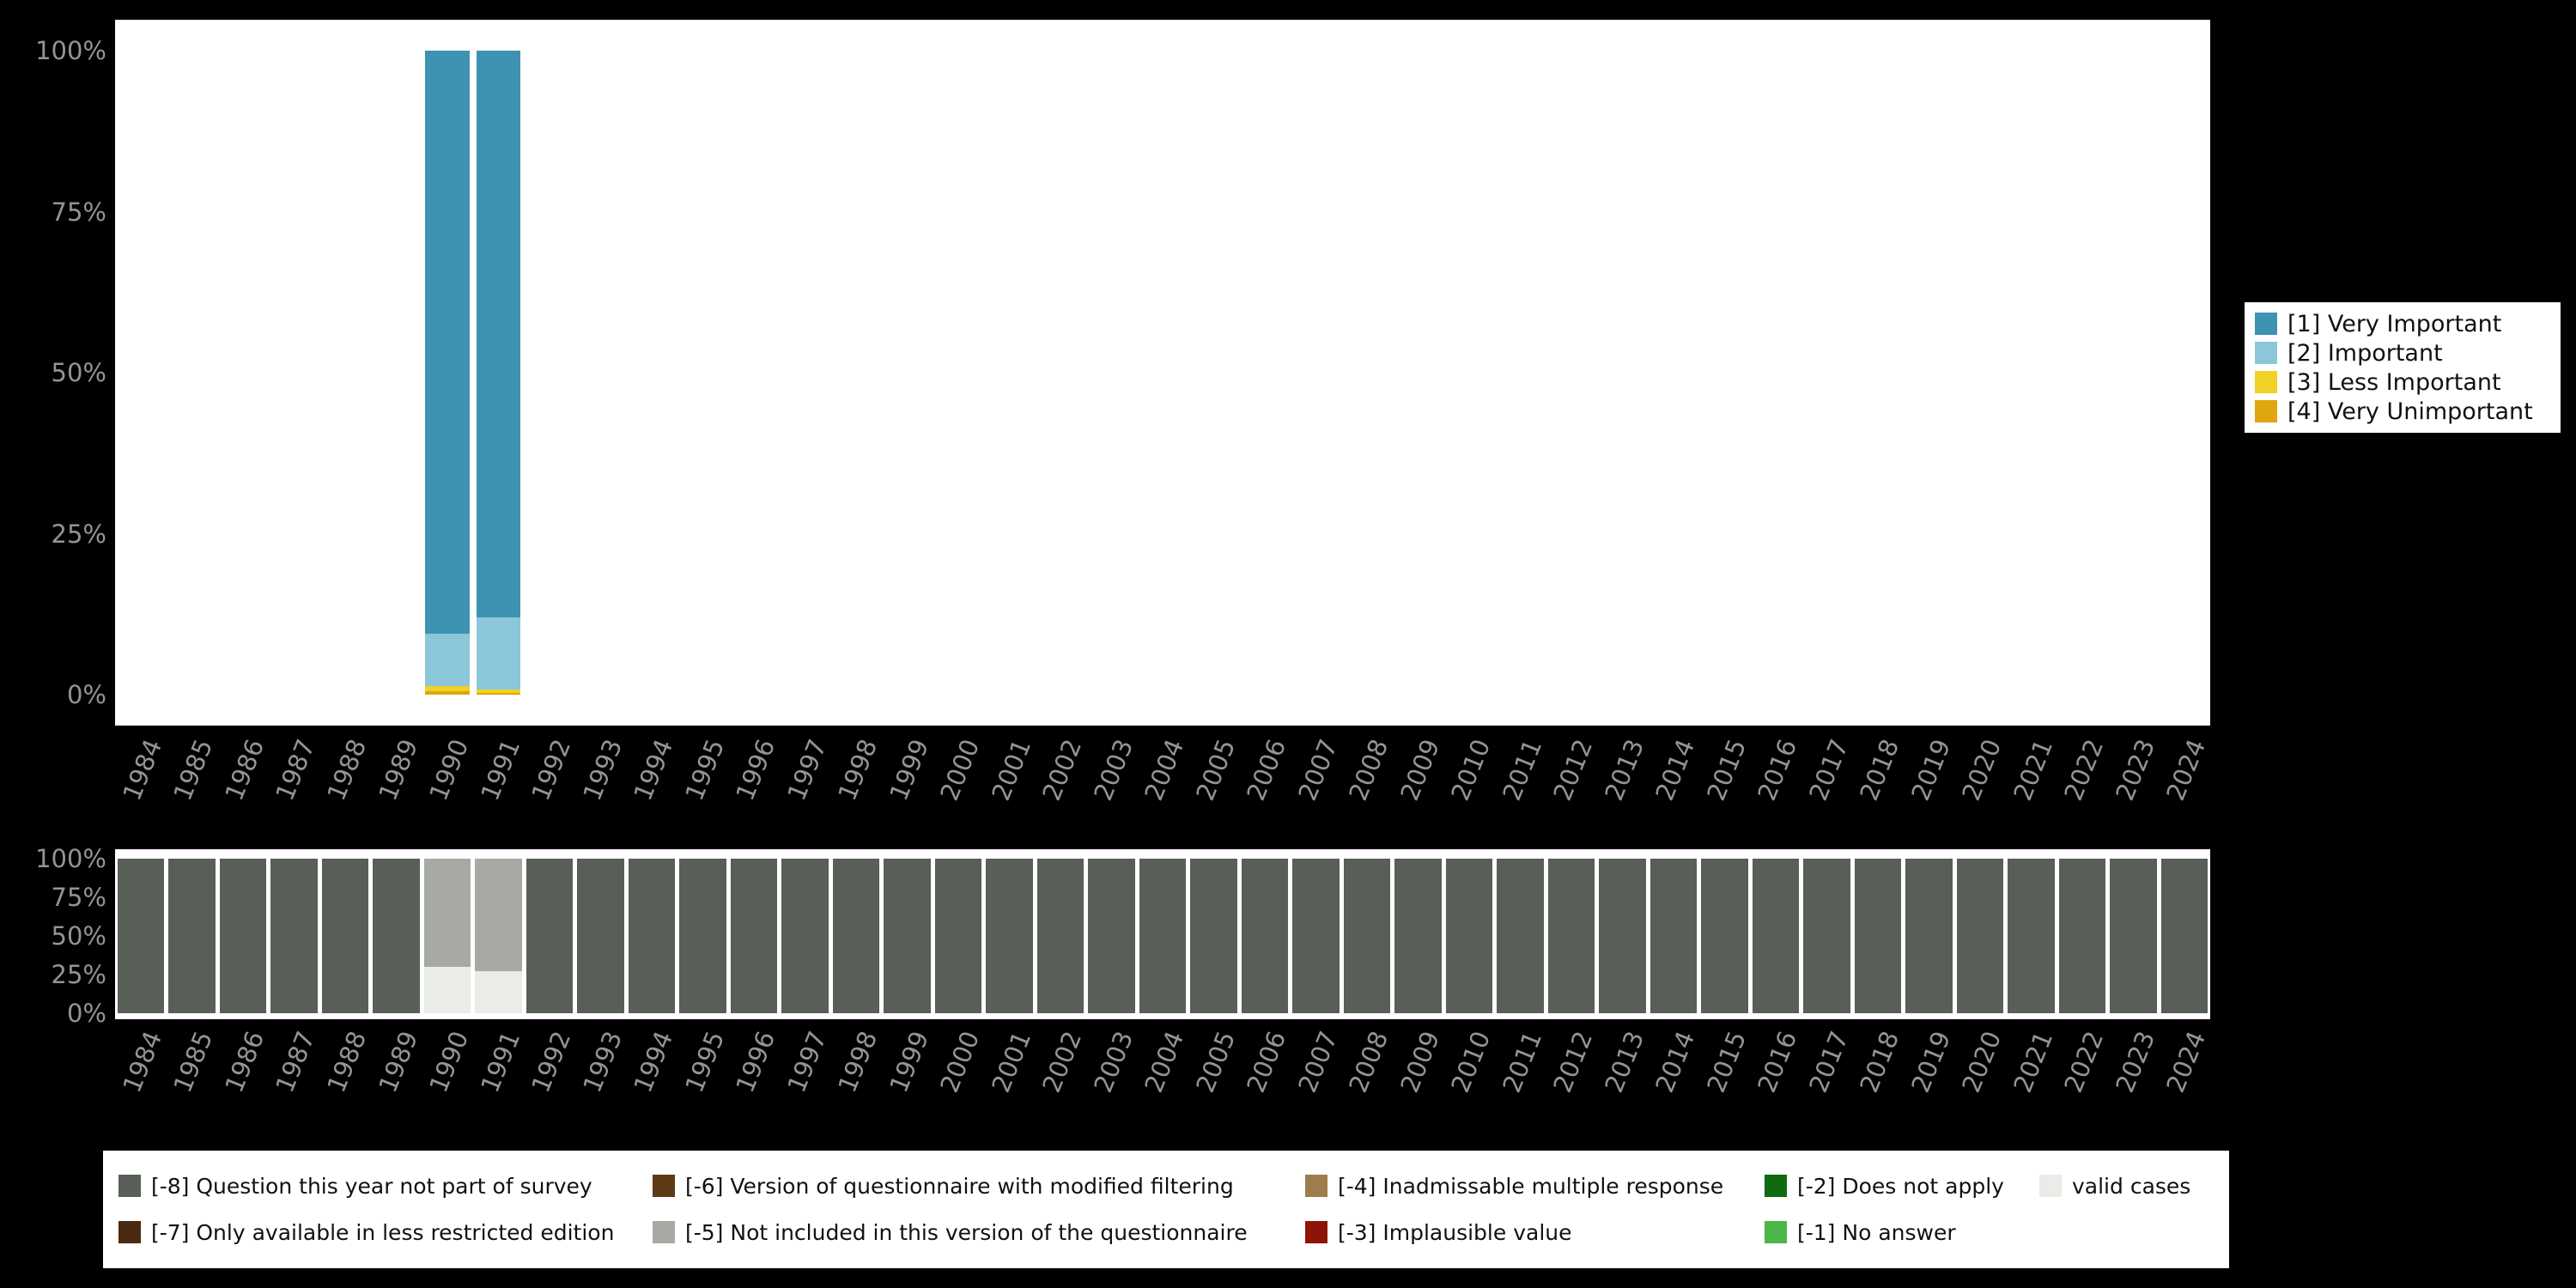 This screenshot has height=1288, width=2576. Describe the element at coordinates (1522, 1062) in the screenshot. I see `x-axis-tick-label: 2011` at that location.